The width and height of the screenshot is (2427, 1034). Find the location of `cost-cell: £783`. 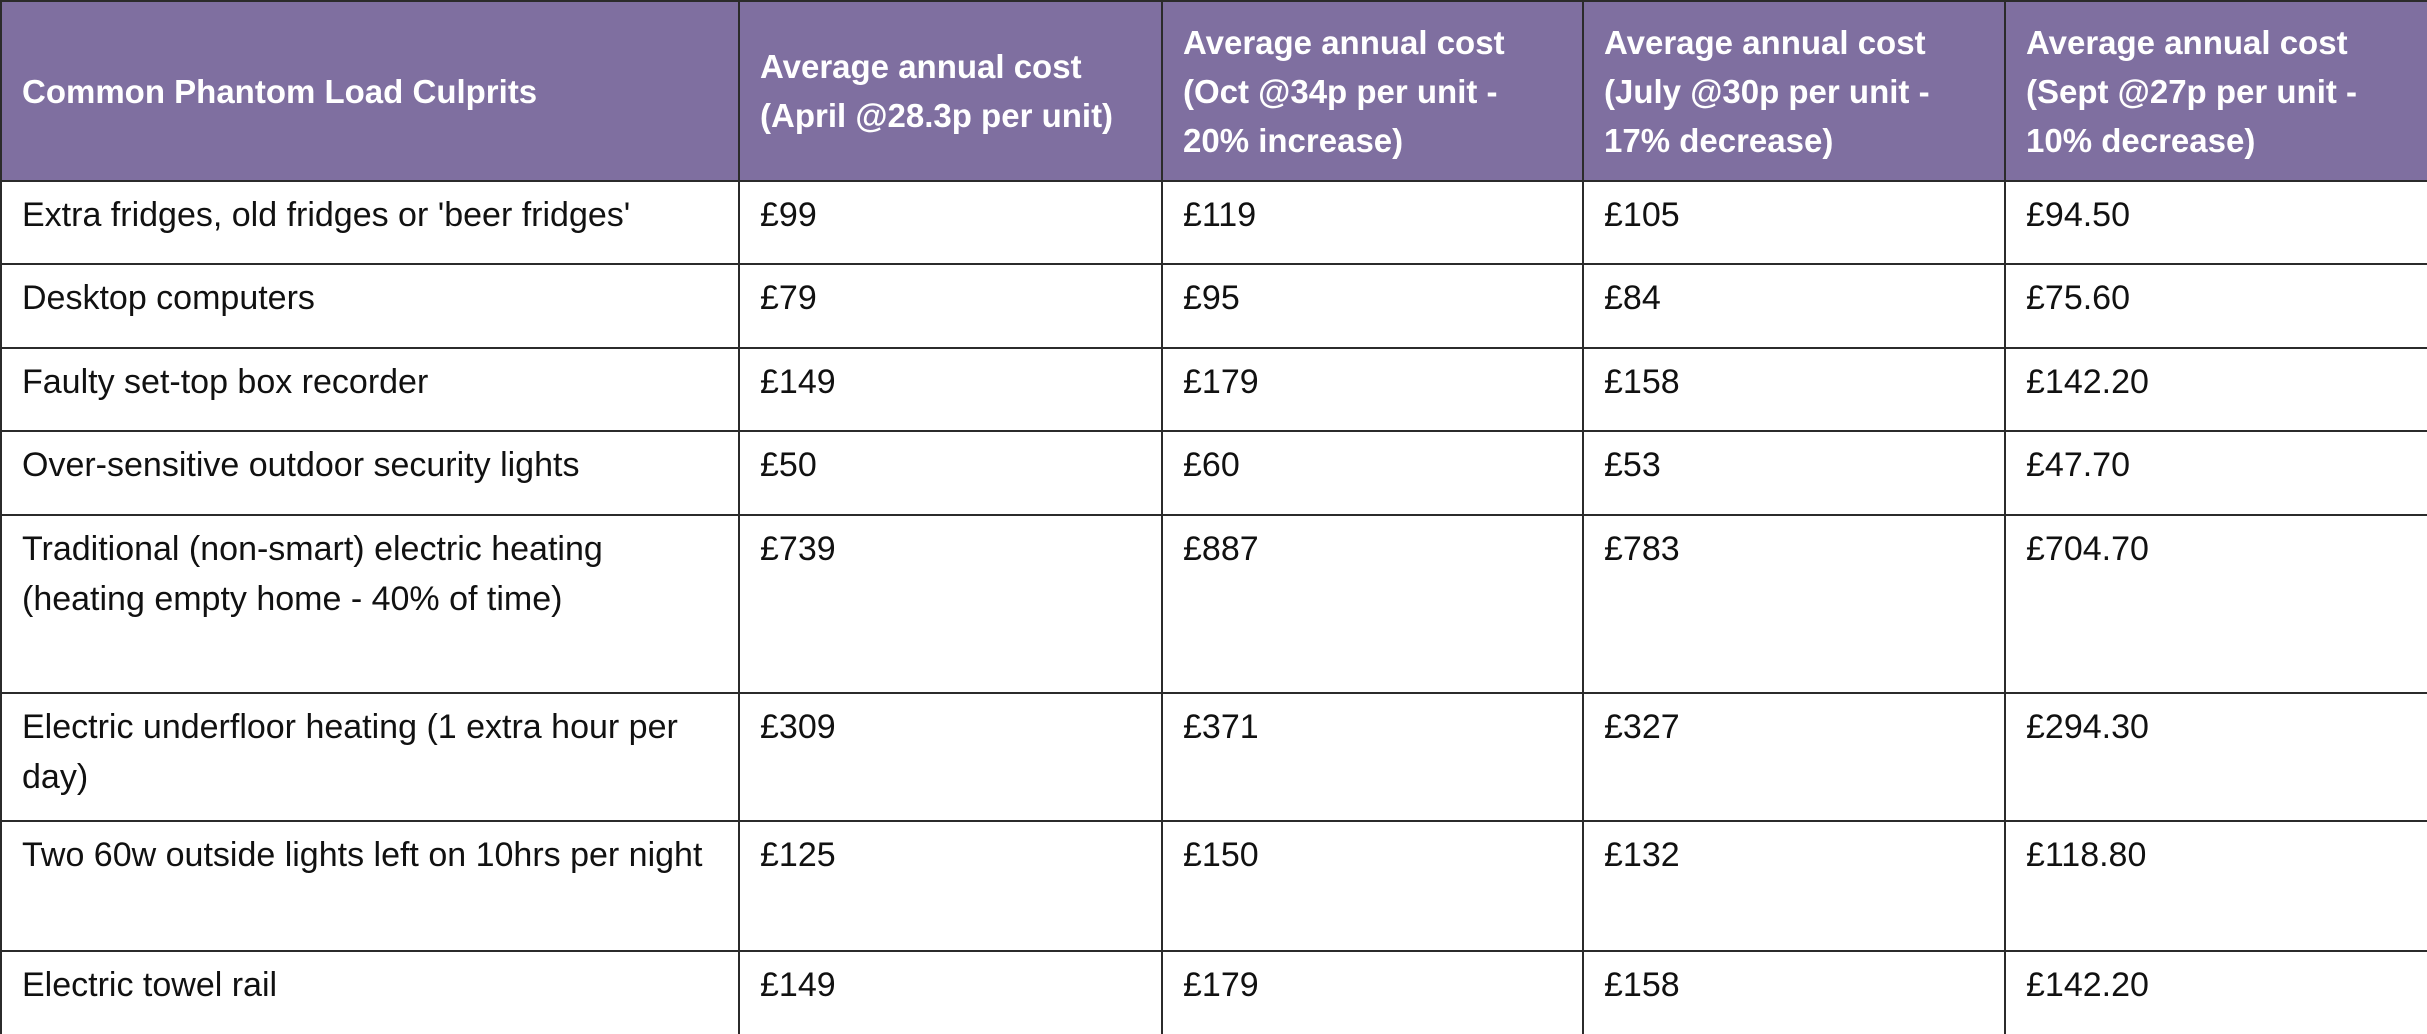

cost-cell: £783 is located at coordinates (1794, 604).